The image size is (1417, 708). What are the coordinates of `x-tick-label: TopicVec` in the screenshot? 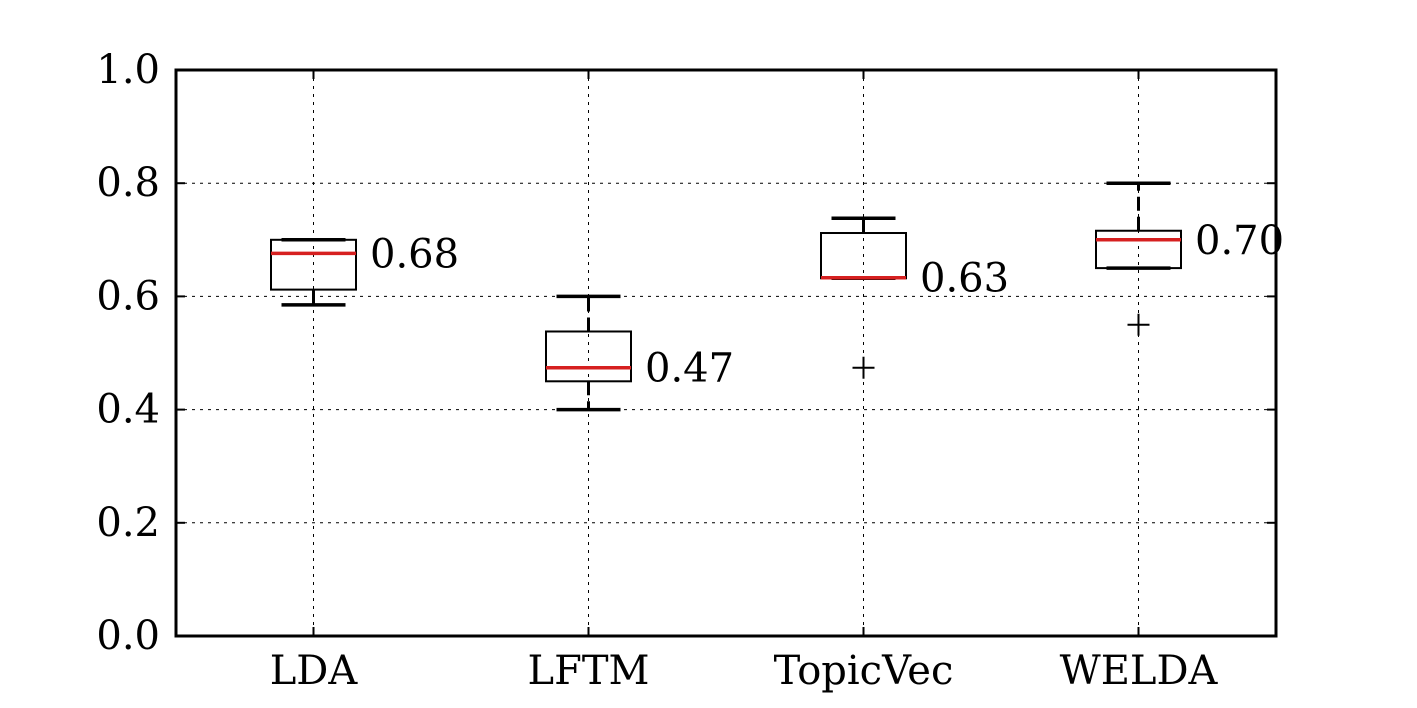 It's located at (864, 671).